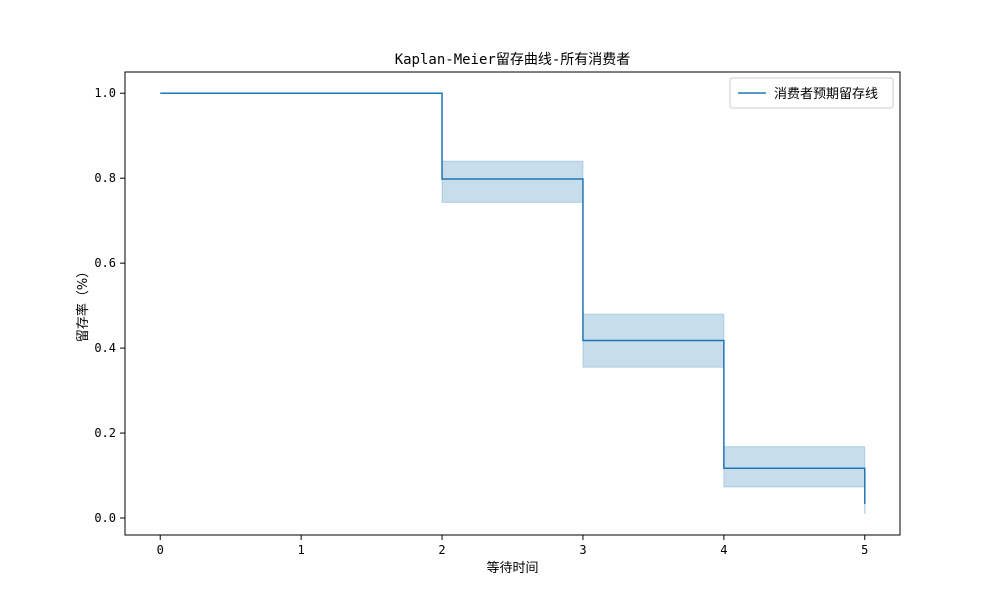  What do you see at coordinates (864, 550) in the screenshot?
I see `x-tick-label: 5` at bounding box center [864, 550].